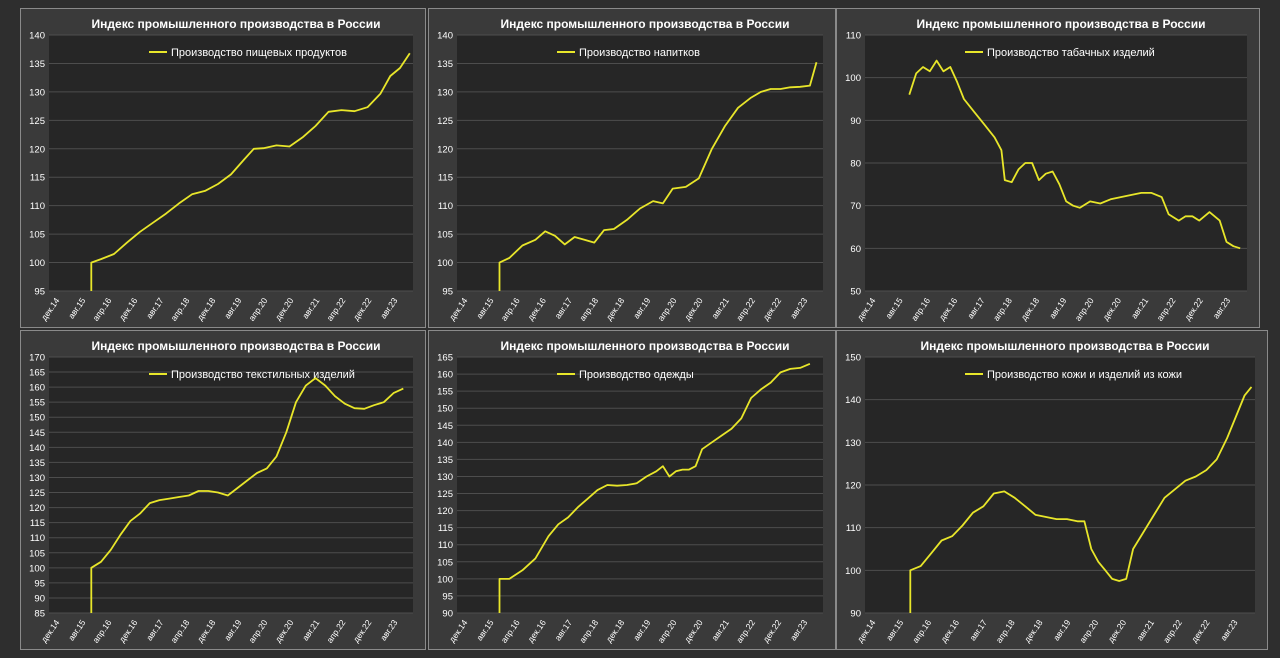 The width and height of the screenshot is (1280, 658). What do you see at coordinates (855, 292) in the screenshot?
I see `y-tick-label: 50` at bounding box center [855, 292].